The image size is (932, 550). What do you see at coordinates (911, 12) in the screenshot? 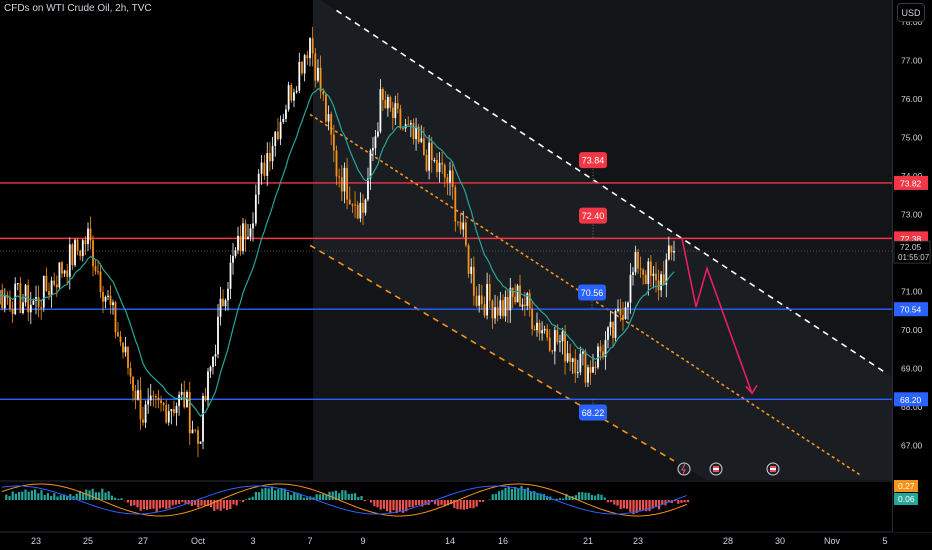
I see `currency-button: USD` at bounding box center [911, 12].